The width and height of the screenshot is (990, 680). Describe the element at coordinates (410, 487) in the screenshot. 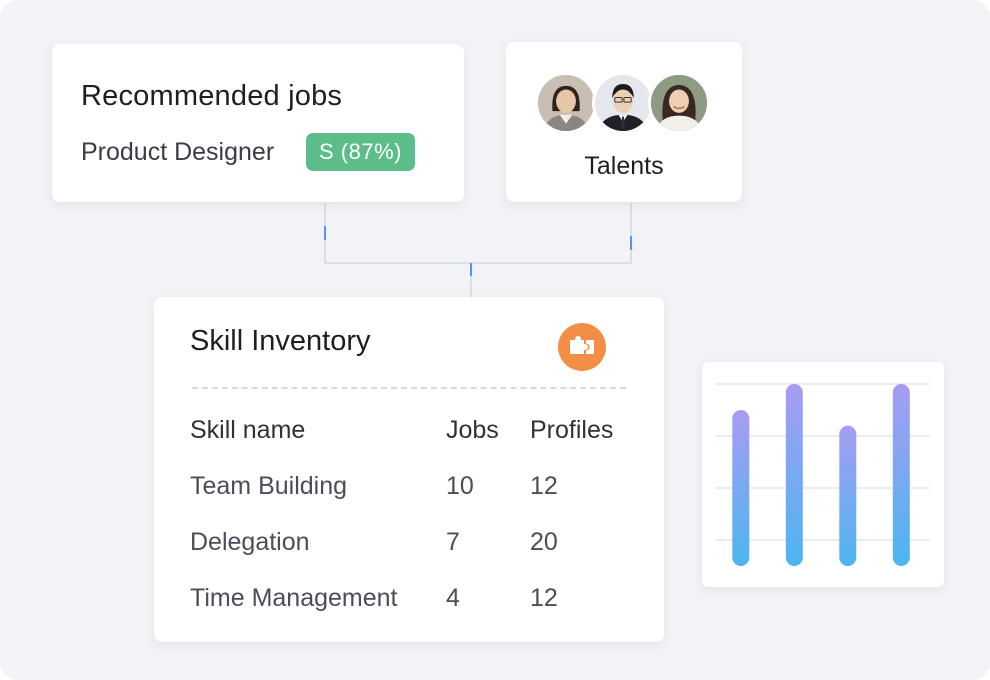

I see `table-row: Team Building 10 12` at that location.